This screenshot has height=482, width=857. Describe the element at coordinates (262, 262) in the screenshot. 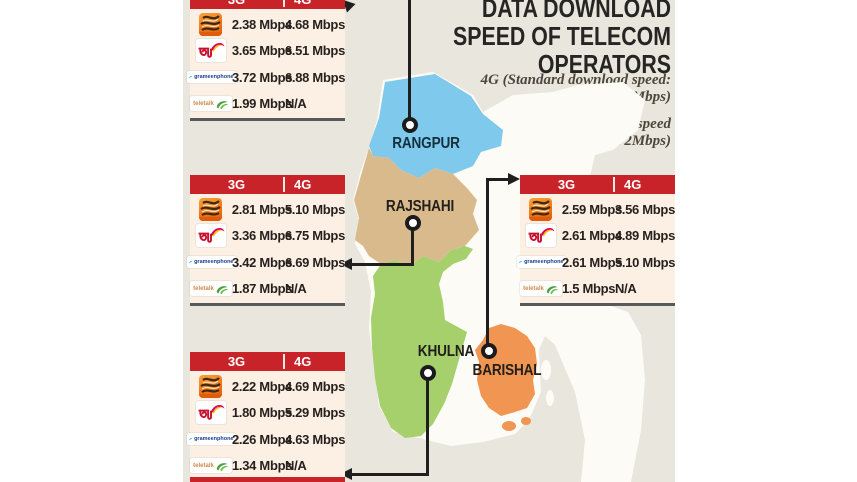

I see `speed-3g: 3.42 Mbps` at that location.